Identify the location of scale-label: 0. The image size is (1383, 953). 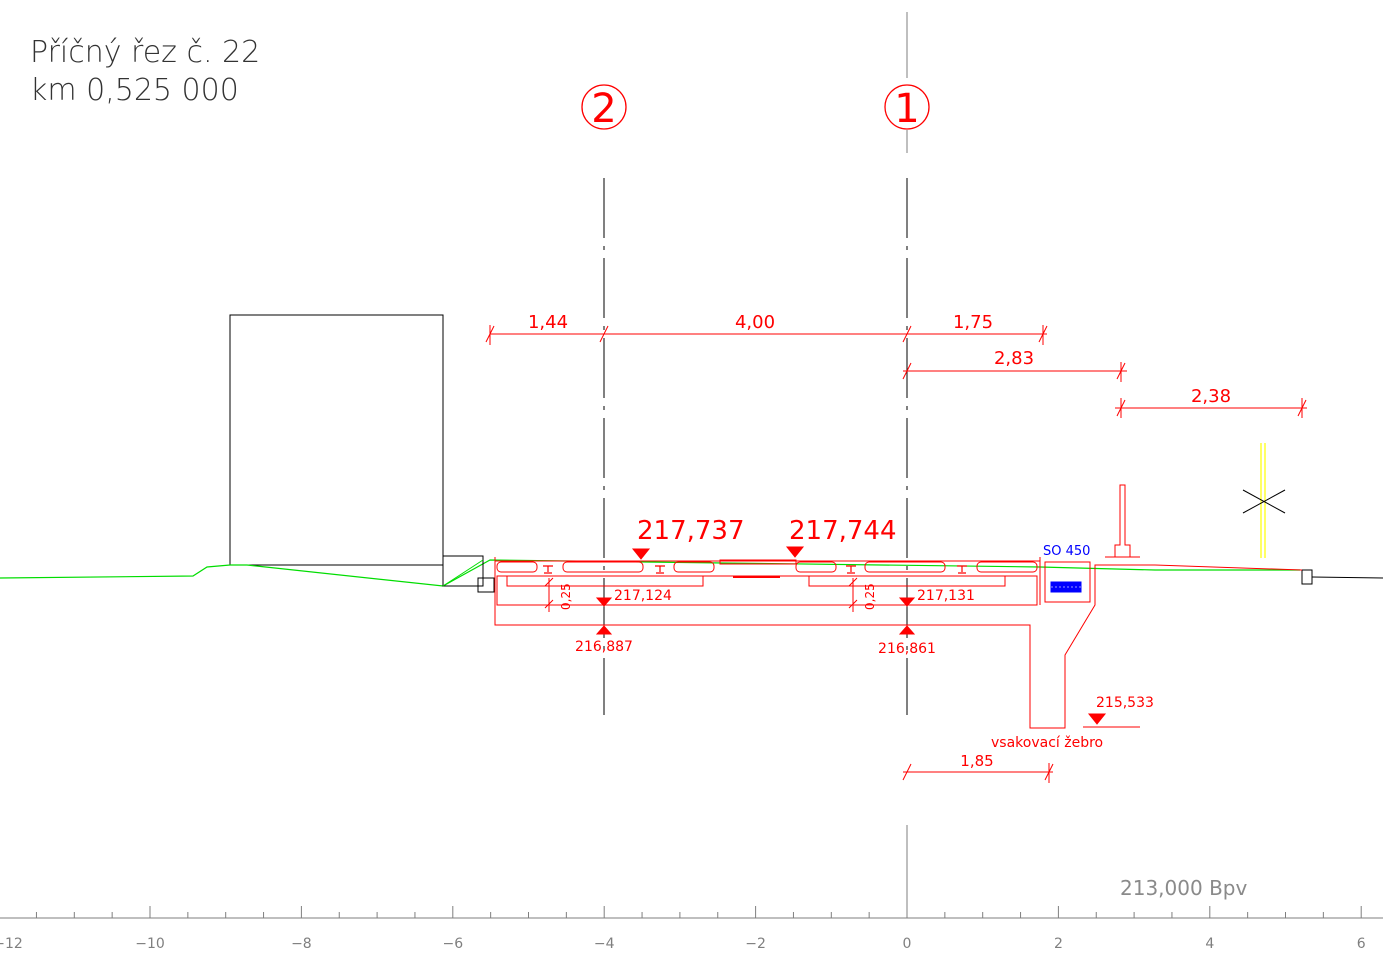
(907, 944).